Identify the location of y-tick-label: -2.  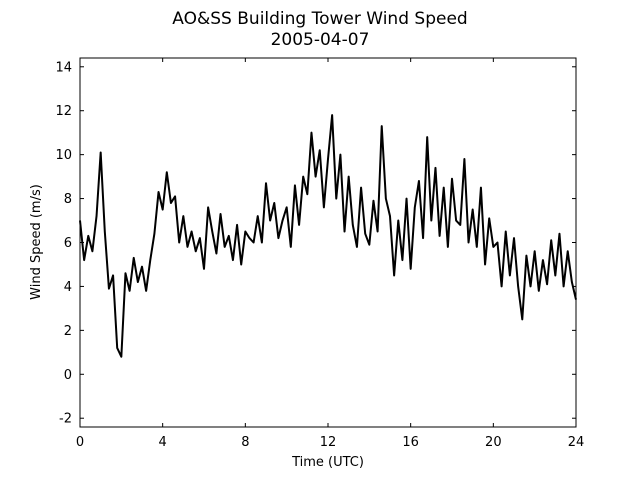
(65, 419).